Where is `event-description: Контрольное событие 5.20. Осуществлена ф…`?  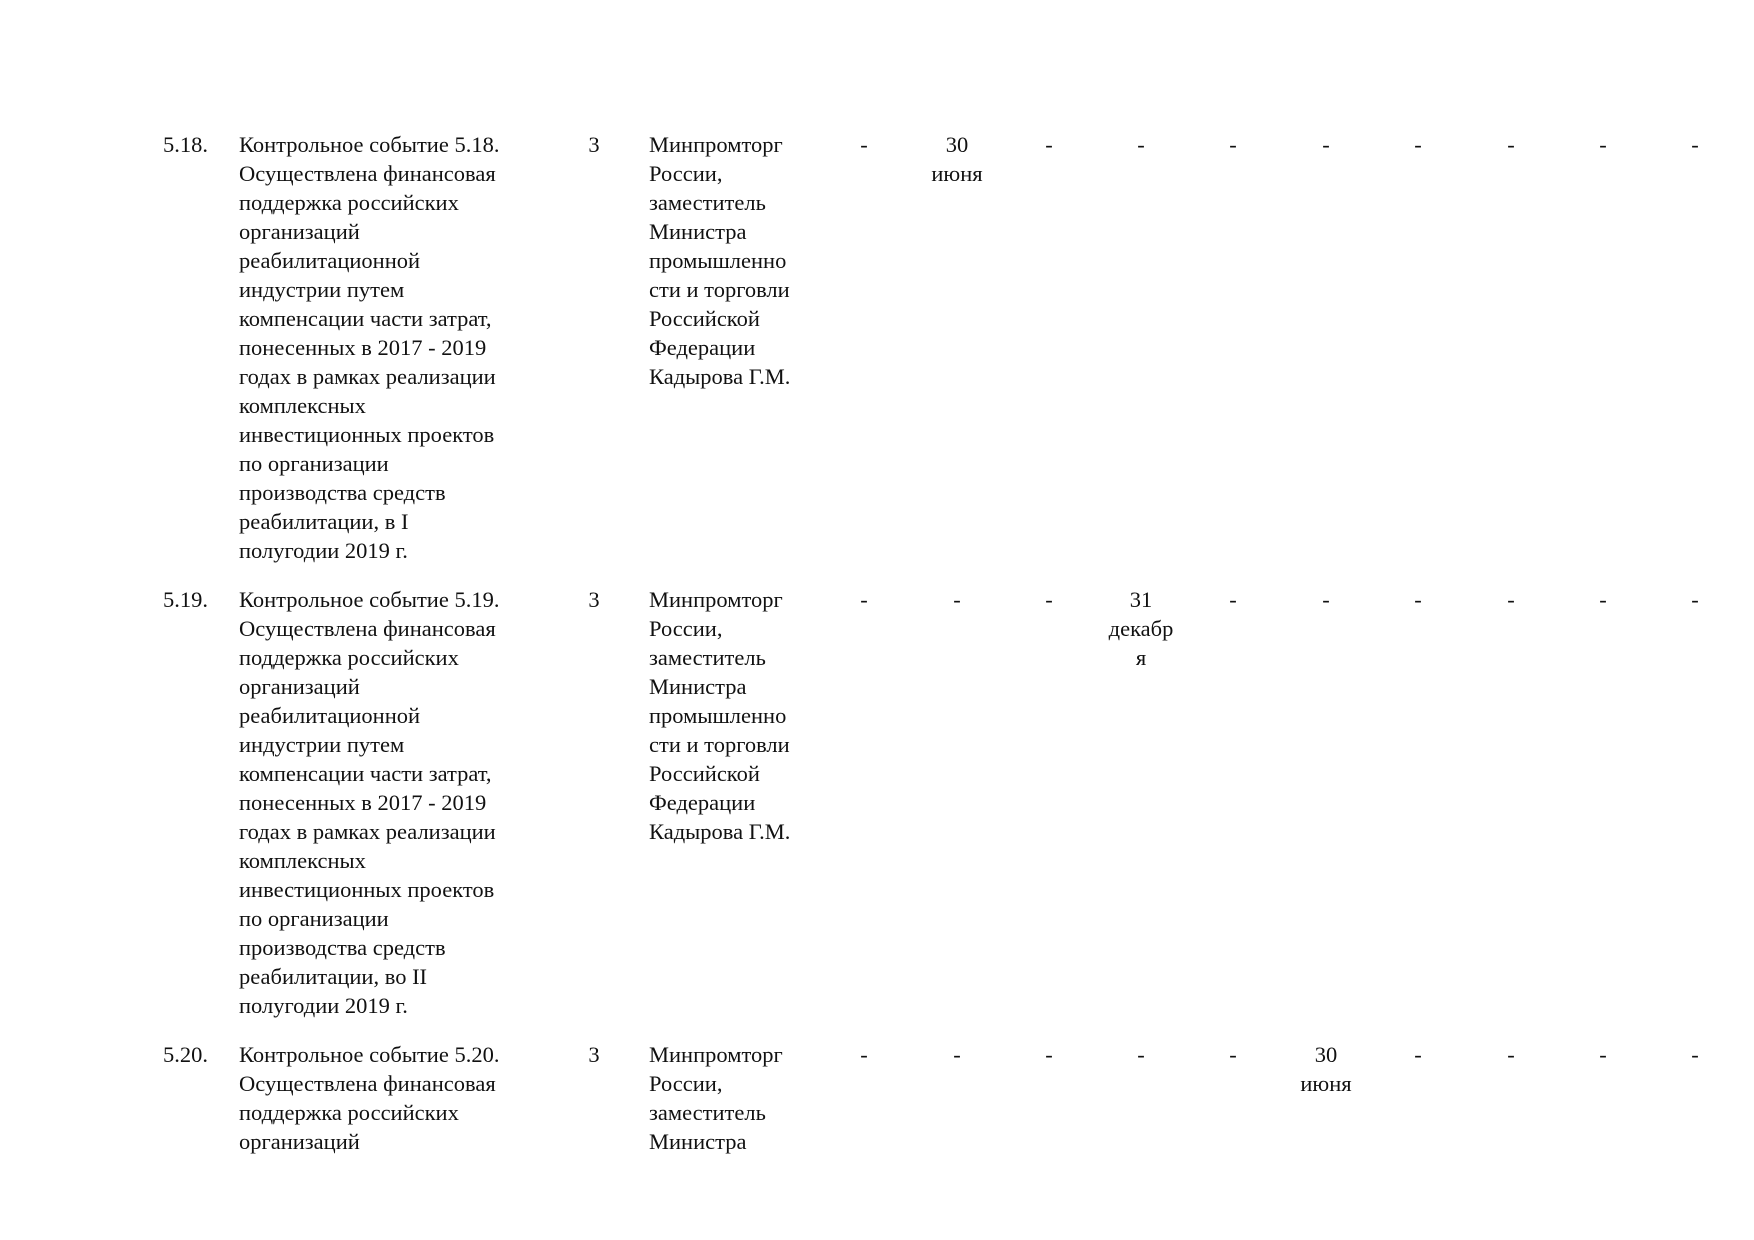
event-description: Контрольное событие 5.20. Осуществлена ф… is located at coordinates (369, 1098).